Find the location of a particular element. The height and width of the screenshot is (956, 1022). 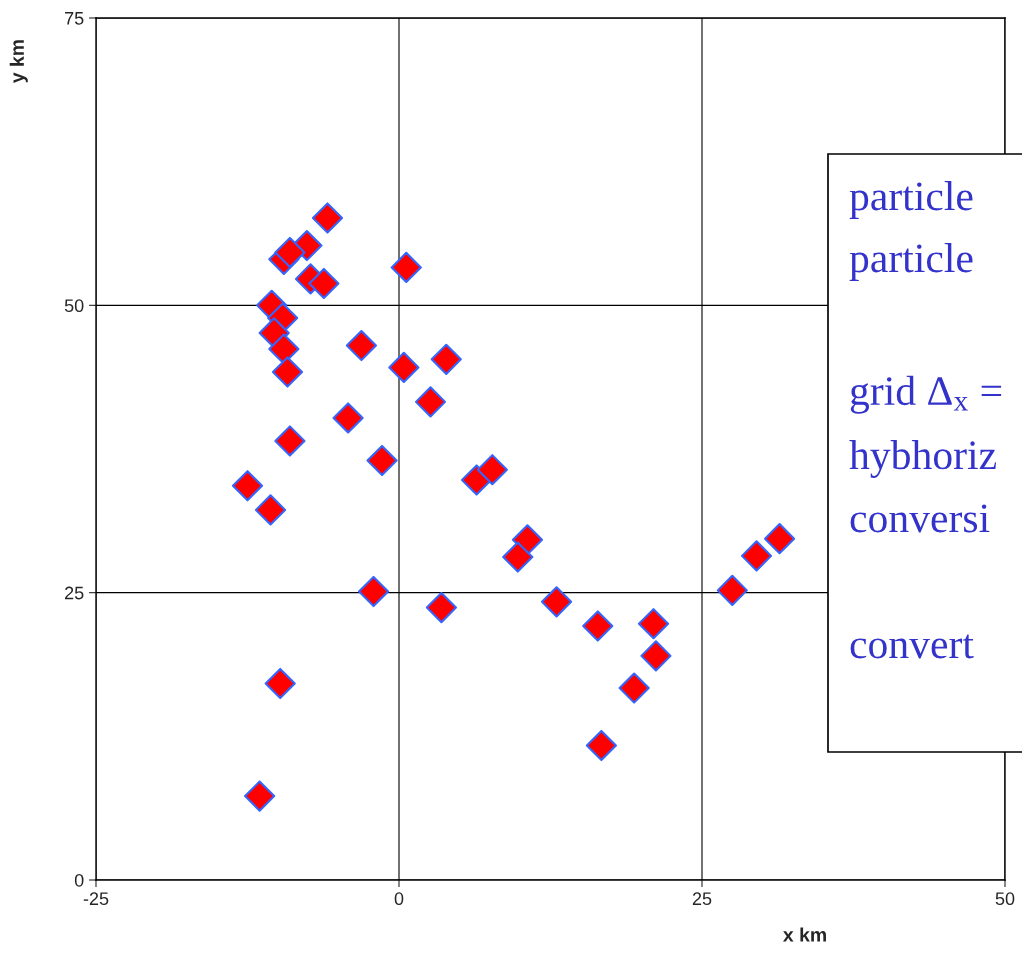

y-tick-label: 50 is located at coordinates (74, 306).